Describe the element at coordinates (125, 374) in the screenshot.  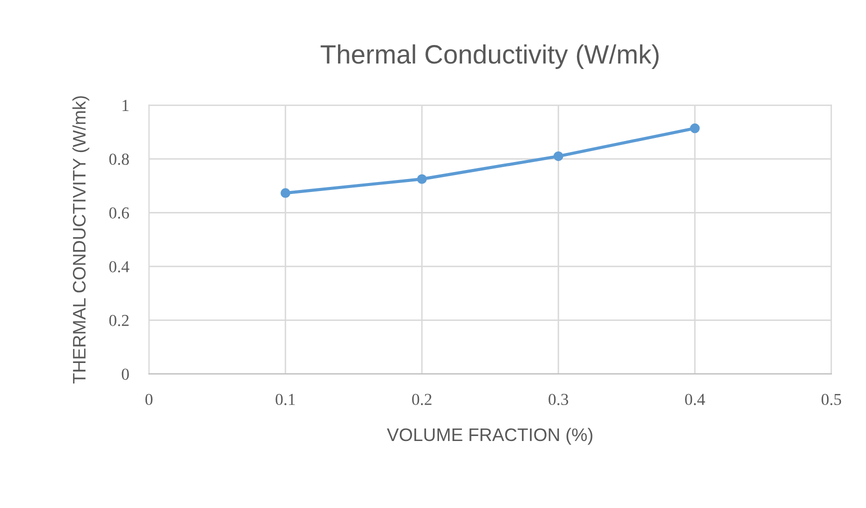
I see `y-tick-label: 0` at that location.